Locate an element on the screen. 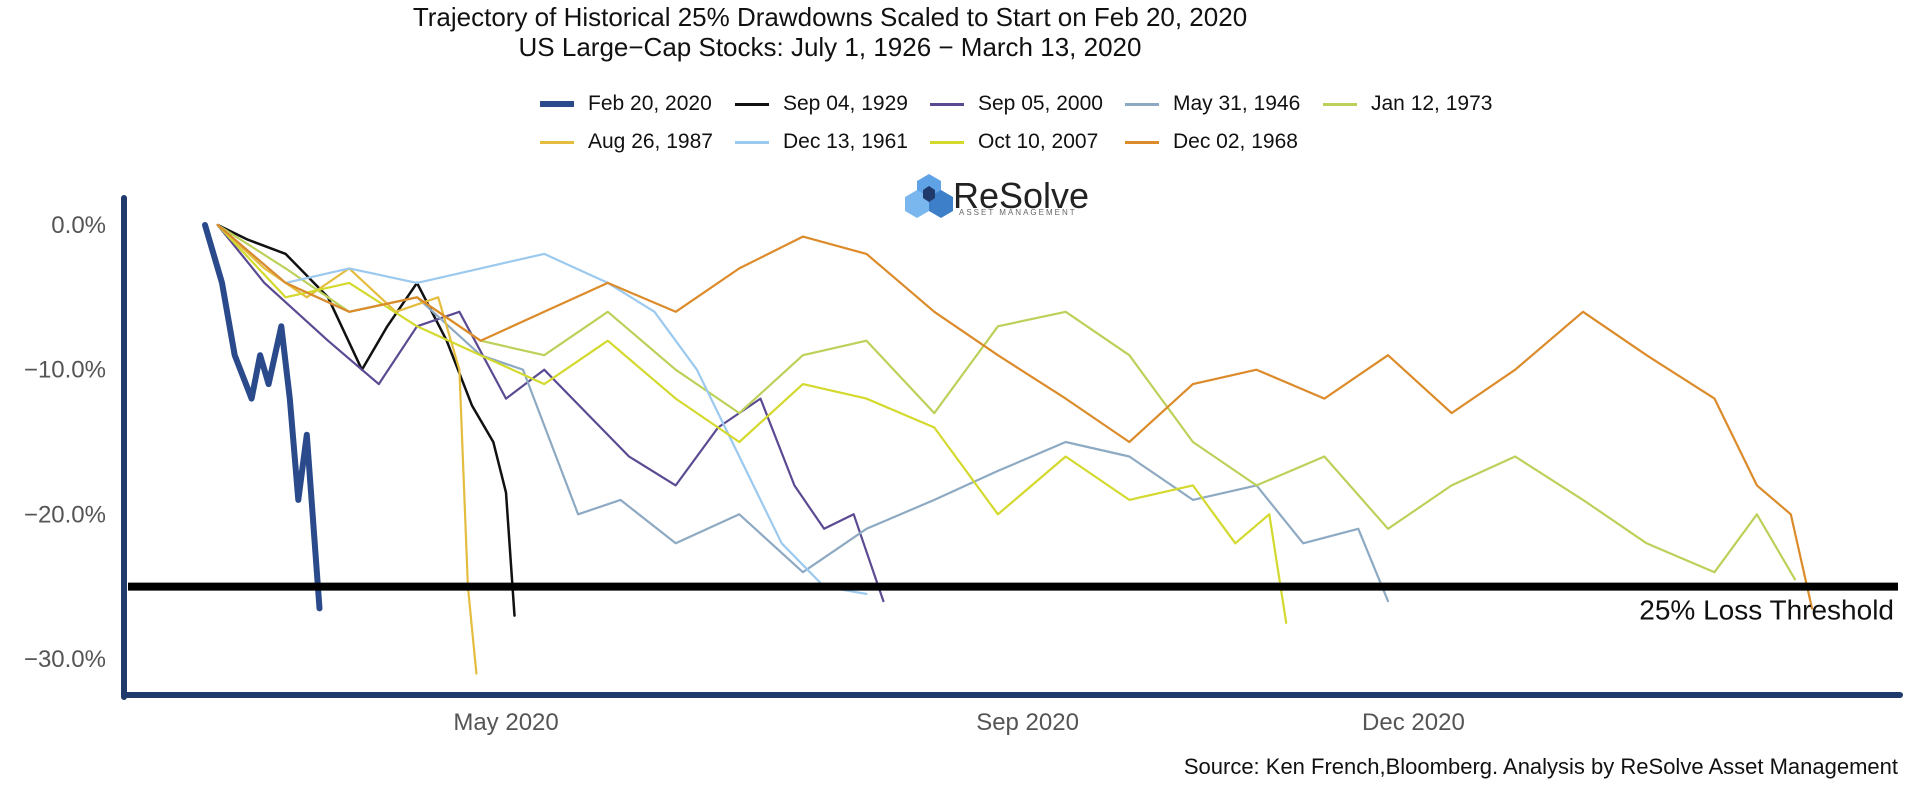 The height and width of the screenshot is (785, 1906). y-tick-label: −30.0% is located at coordinates (65, 659).